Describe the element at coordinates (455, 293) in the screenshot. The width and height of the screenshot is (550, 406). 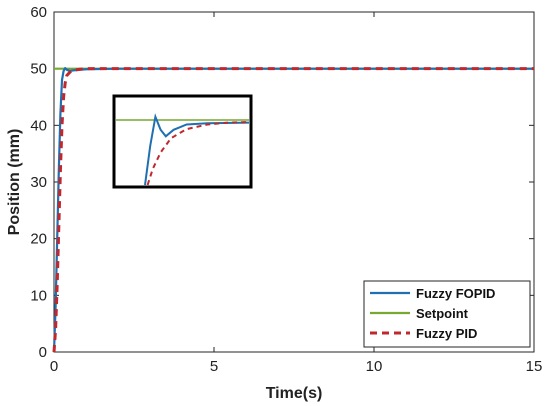
I see `legend-label: Fuzzy FOPID` at that location.